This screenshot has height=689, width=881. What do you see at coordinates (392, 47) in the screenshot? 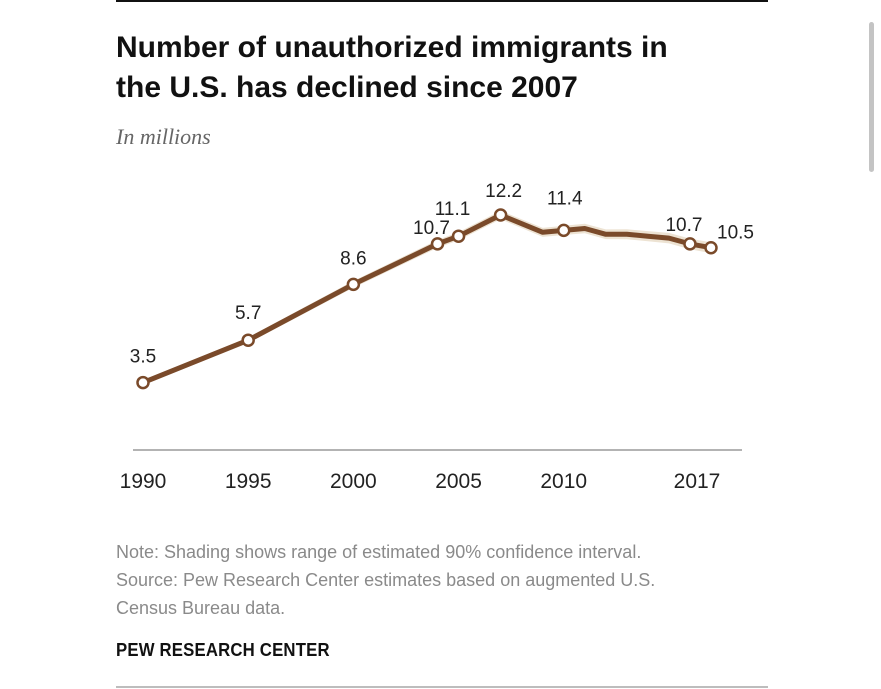
I see `chart-title-line1: Number of unauthorized immigrants in` at bounding box center [392, 47].